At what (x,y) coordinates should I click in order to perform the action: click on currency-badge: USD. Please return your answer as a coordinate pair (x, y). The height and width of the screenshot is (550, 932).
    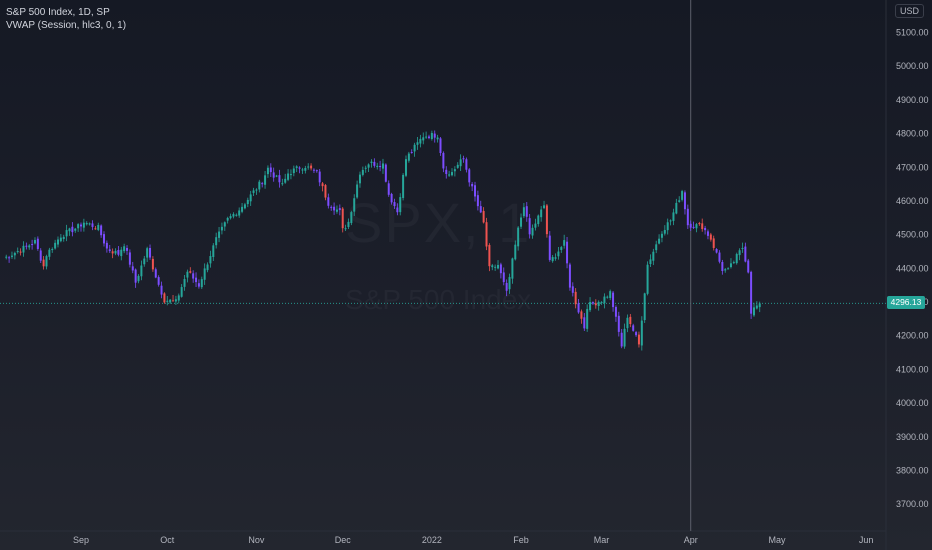
    Looking at the image, I should click on (909, 11).